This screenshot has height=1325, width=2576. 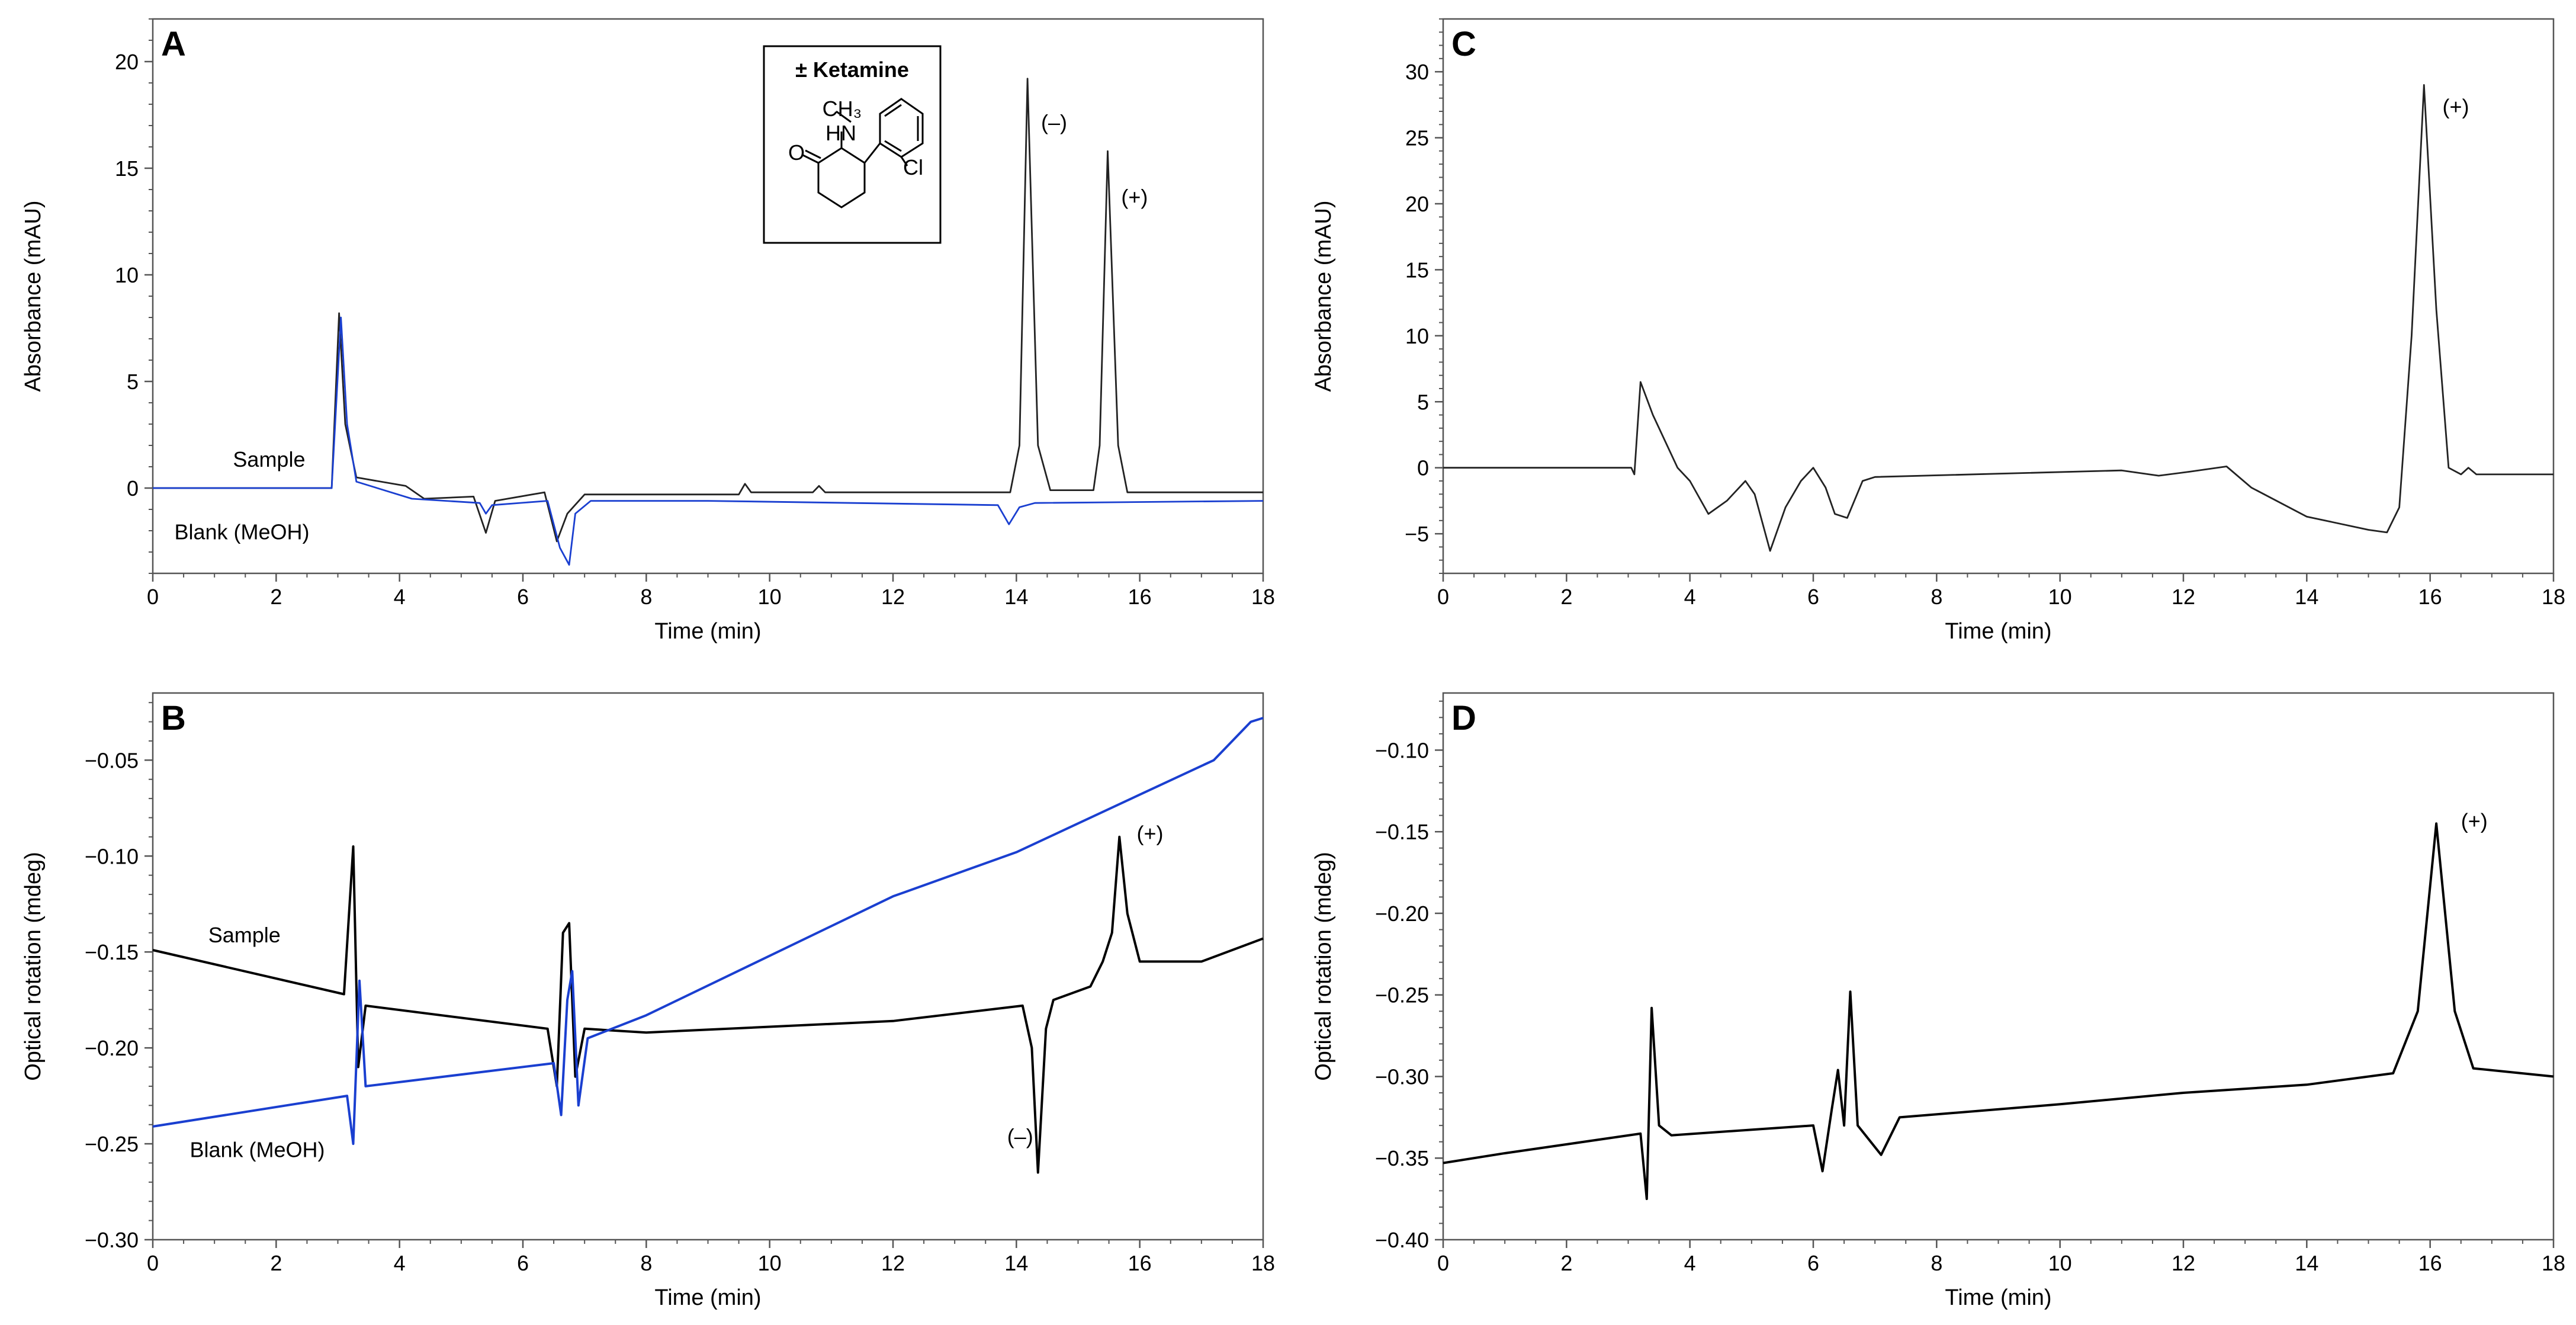 I want to click on panel-d-x-axis-label: Time (min), so click(x=1998, y=1297).